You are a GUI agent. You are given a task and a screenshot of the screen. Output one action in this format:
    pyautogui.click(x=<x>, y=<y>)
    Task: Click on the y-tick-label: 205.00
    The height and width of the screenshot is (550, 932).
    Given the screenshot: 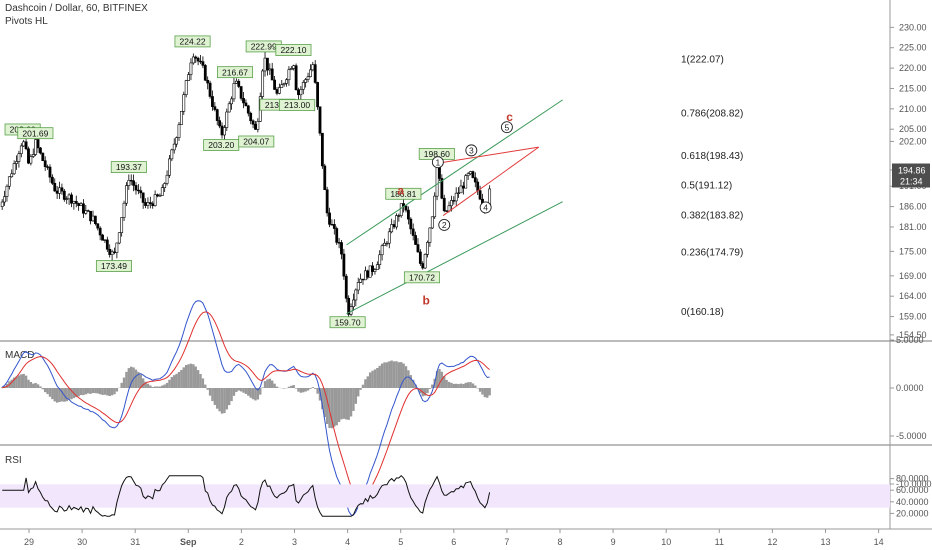 What is the action you would take?
    pyautogui.click(x=913, y=129)
    